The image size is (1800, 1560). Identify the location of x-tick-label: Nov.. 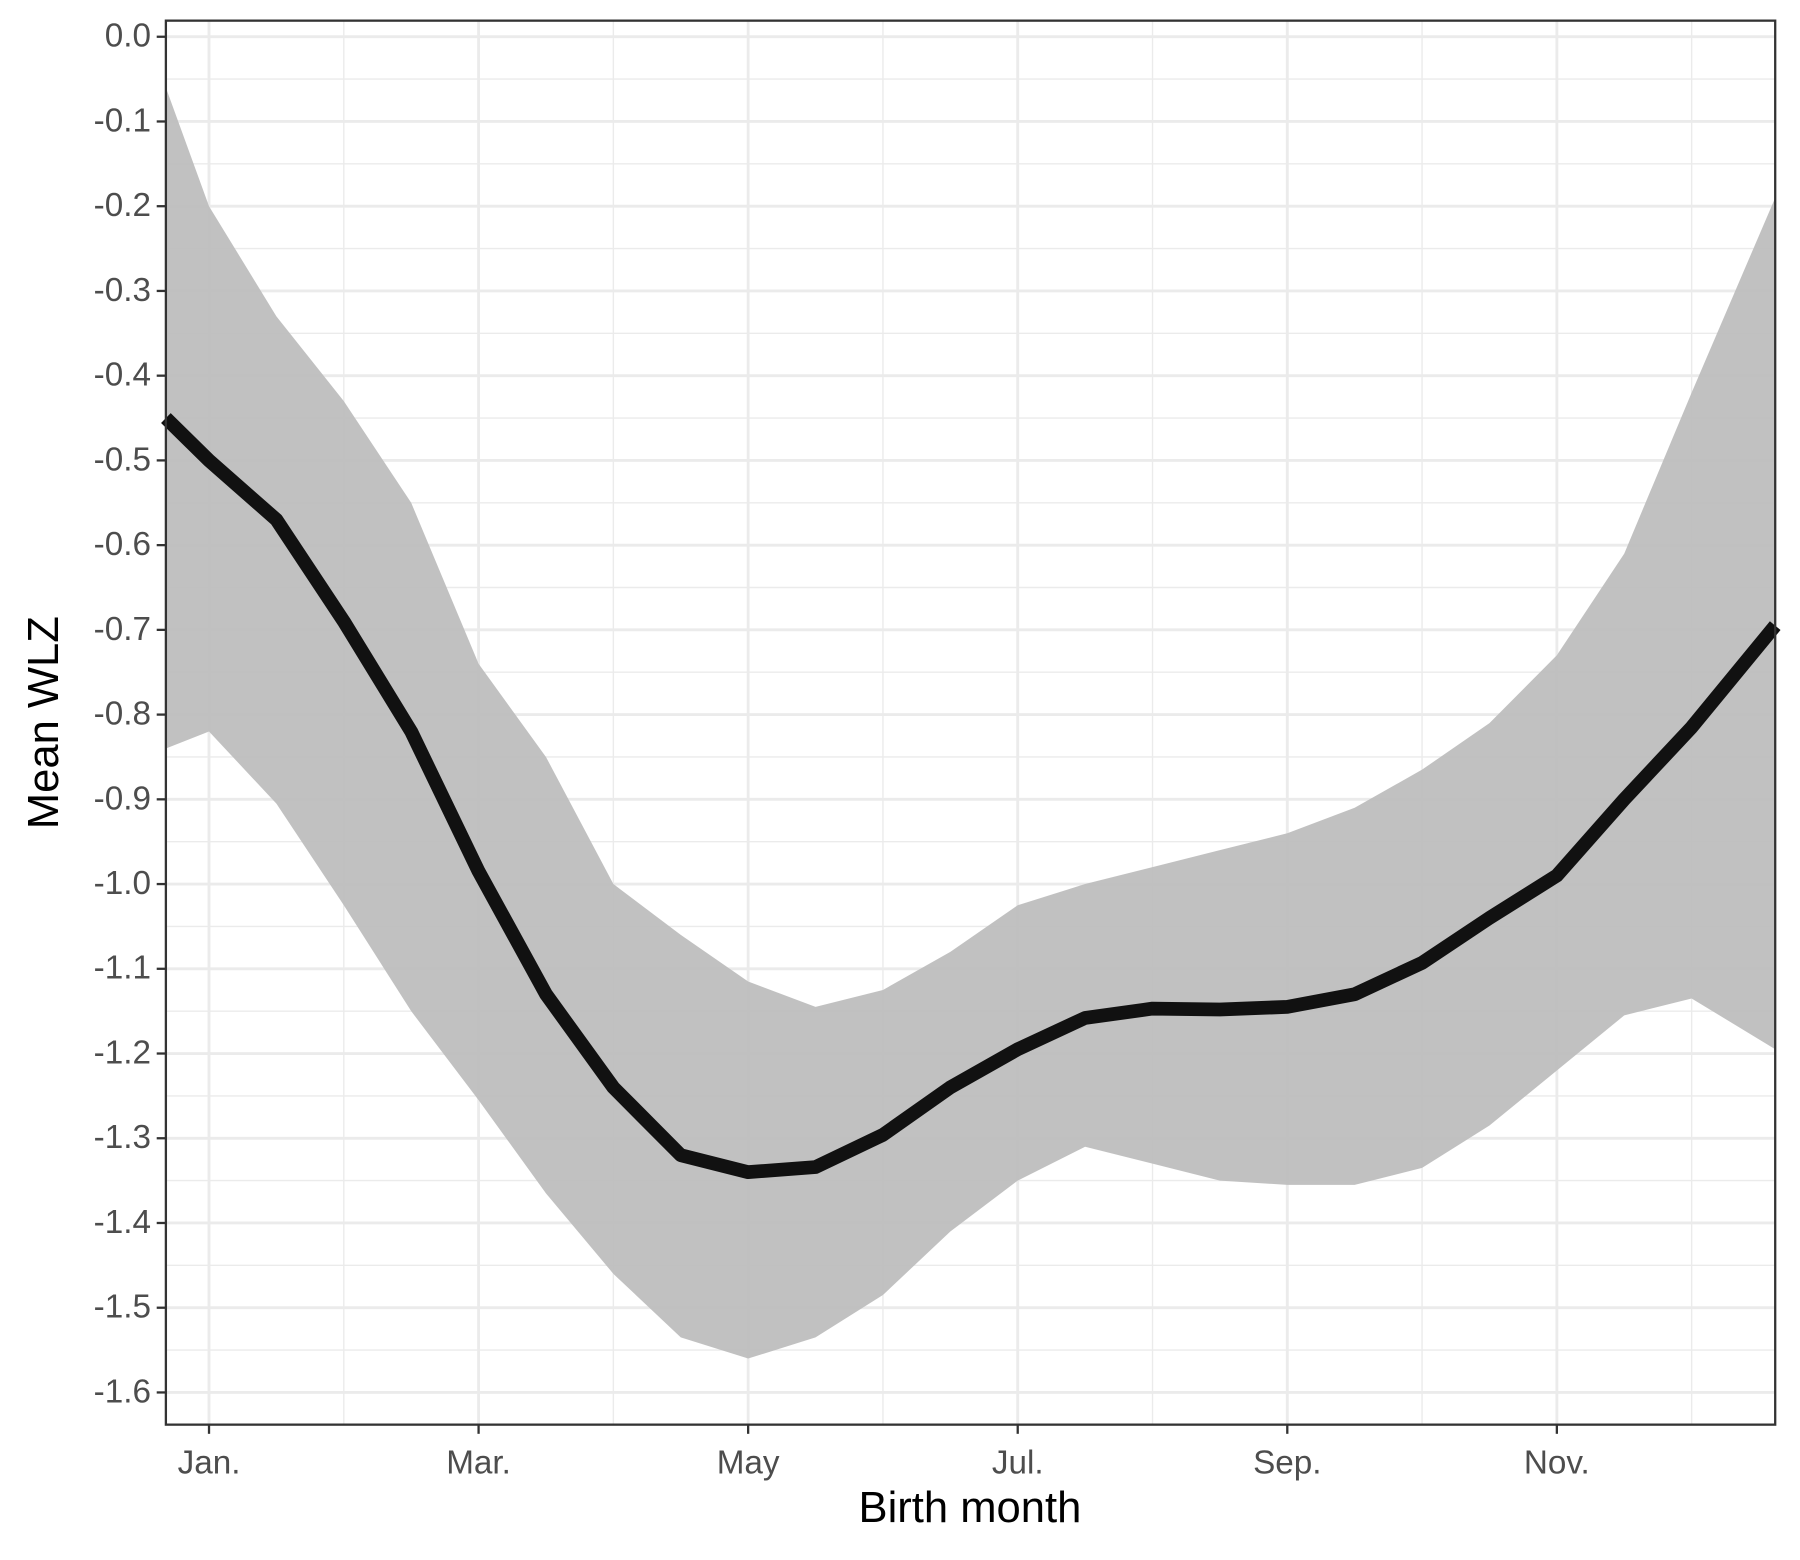
(1557, 1463).